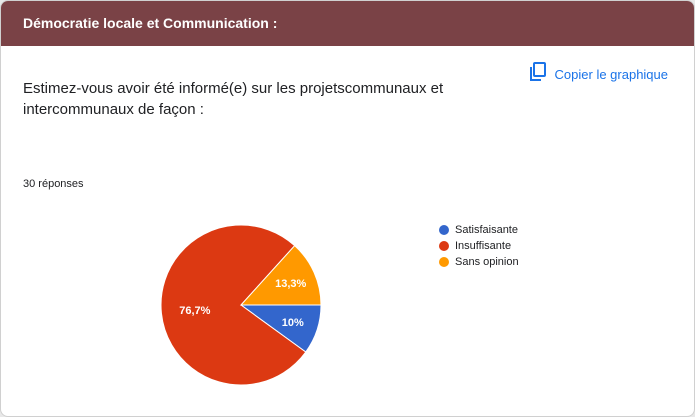  What do you see at coordinates (53, 184) in the screenshot?
I see `response-count: 30 réponses` at bounding box center [53, 184].